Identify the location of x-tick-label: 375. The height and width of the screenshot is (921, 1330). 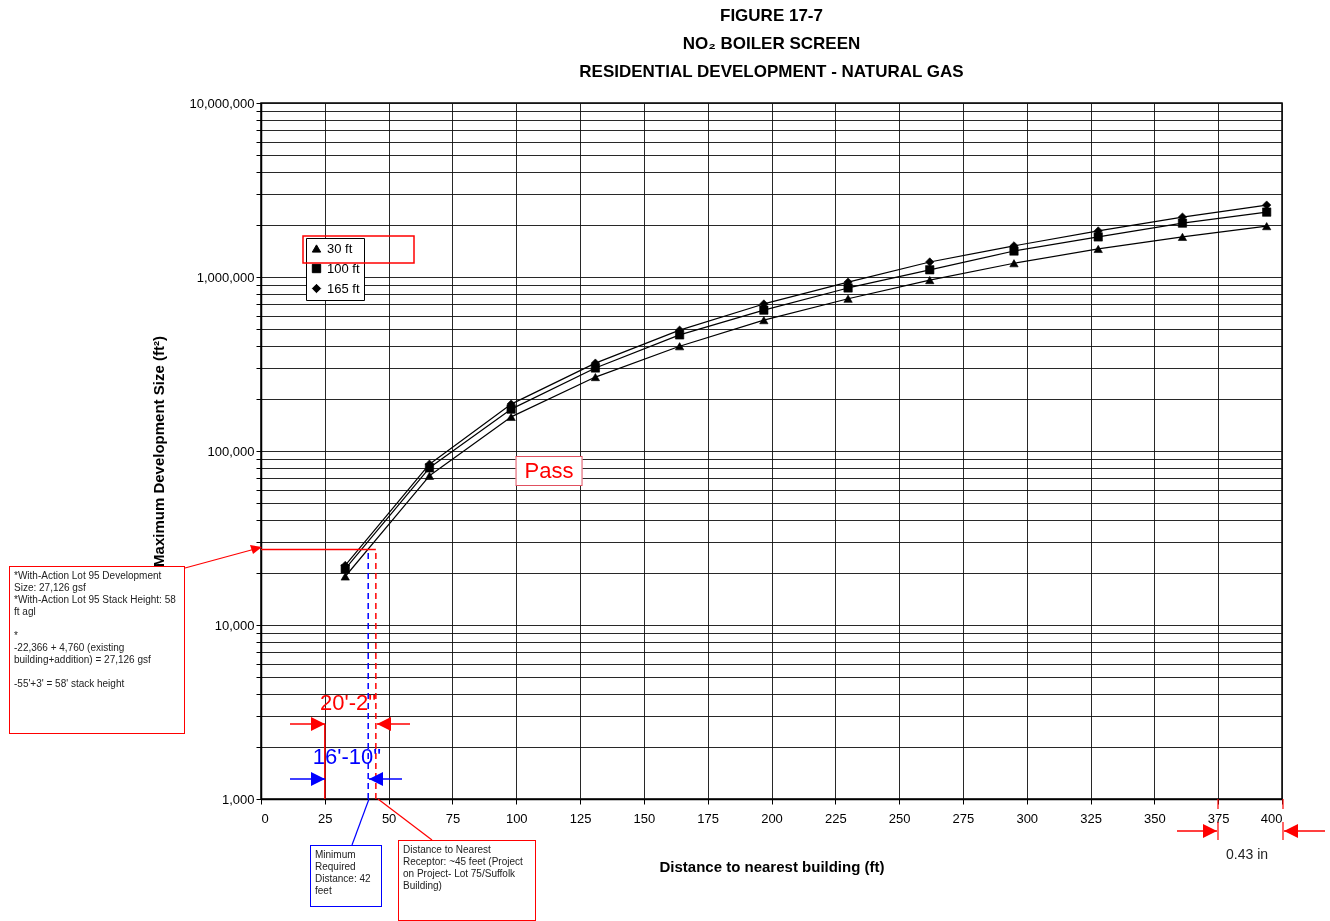
(1218, 818).